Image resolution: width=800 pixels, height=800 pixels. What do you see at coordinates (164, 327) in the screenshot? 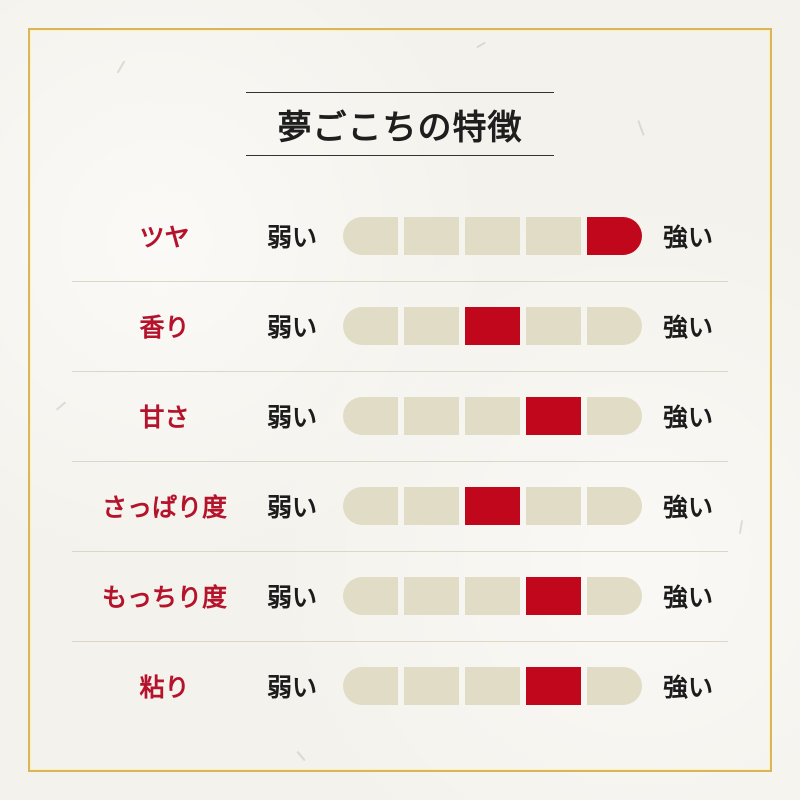
I see `attribute-label: 香り` at bounding box center [164, 327].